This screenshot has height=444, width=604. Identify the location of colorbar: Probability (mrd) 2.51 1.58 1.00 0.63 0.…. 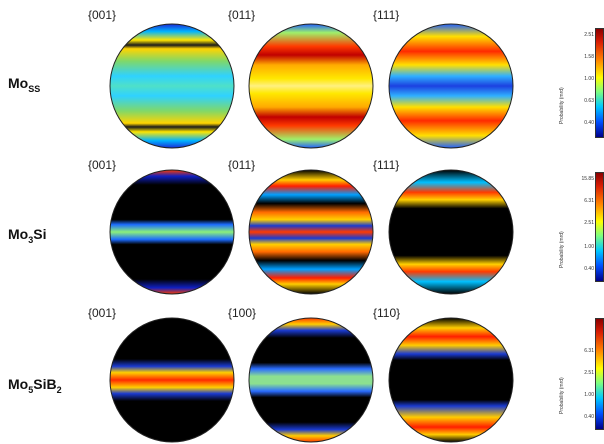
(579, 83).